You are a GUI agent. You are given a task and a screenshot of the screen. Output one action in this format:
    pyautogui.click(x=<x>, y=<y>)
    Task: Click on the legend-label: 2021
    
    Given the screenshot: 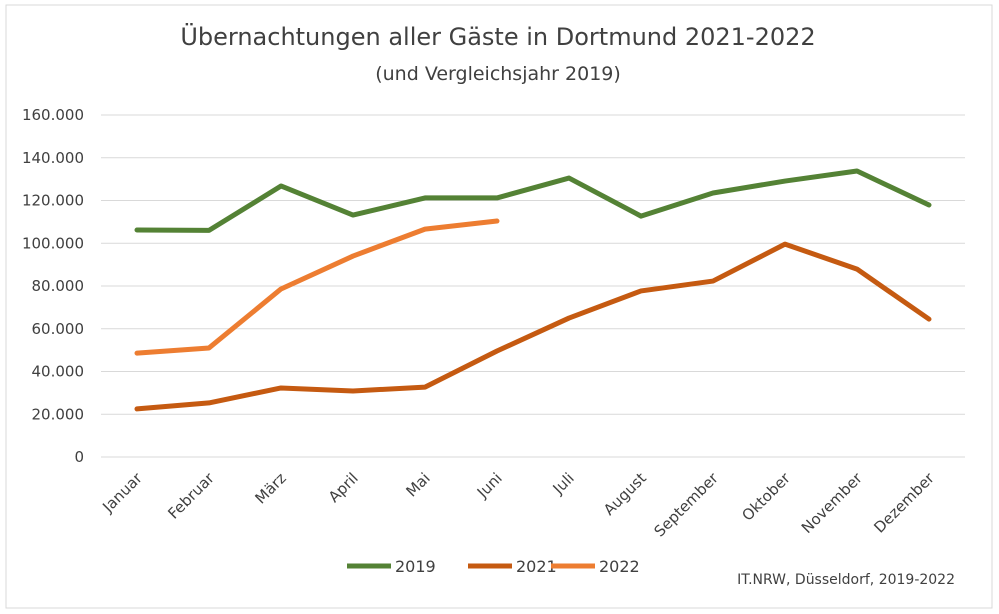 What is the action you would take?
    pyautogui.click(x=536, y=566)
    